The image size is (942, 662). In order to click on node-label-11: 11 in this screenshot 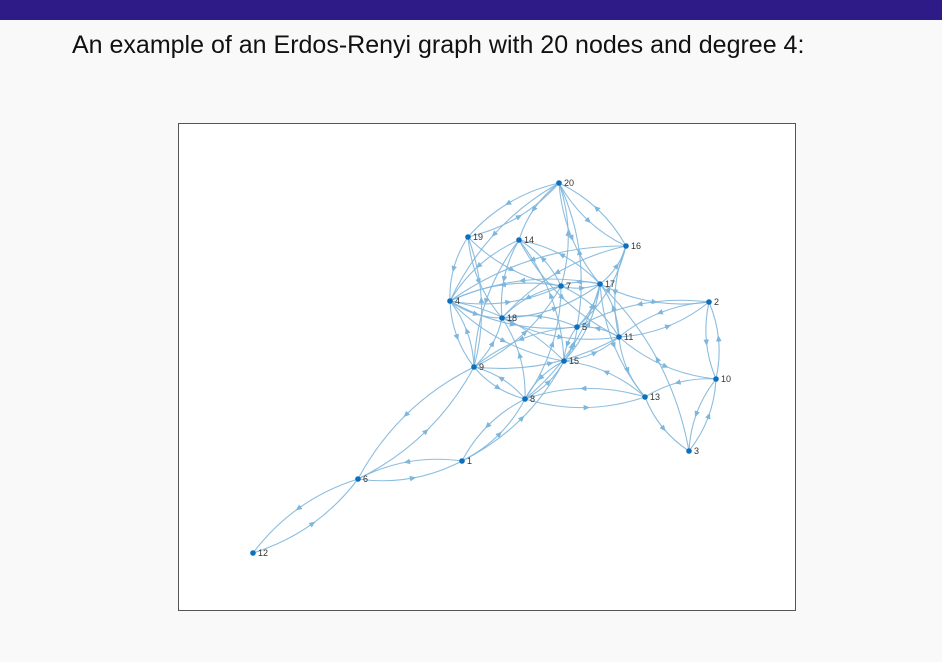, I will do `click(628, 337)`.